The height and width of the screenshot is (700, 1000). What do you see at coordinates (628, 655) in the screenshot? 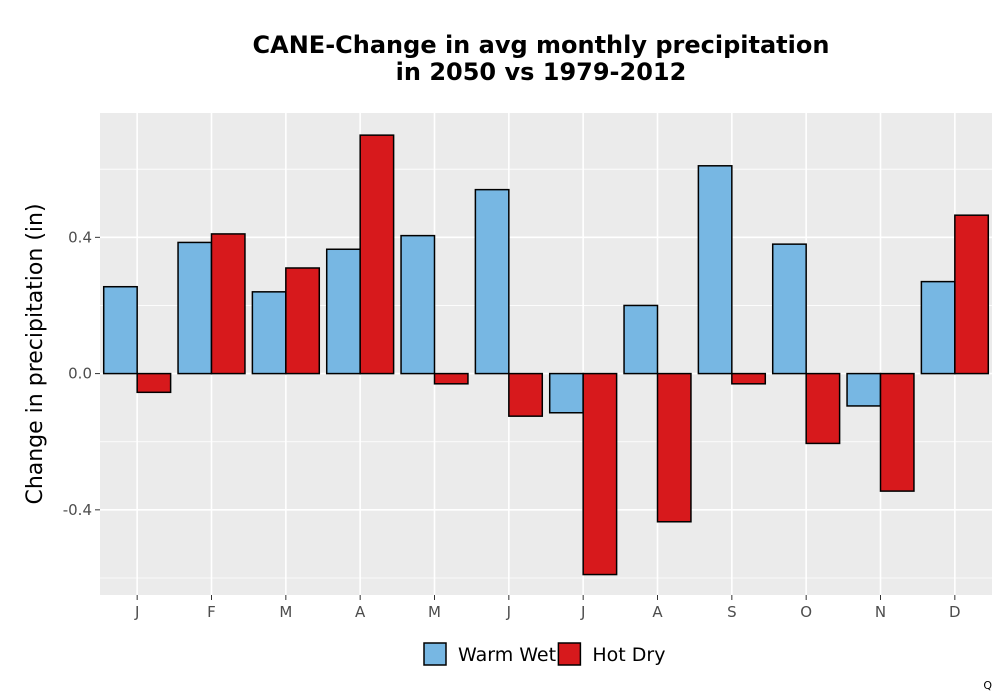
I see `legend-label-hot-dry: Hot Dry` at bounding box center [628, 655].